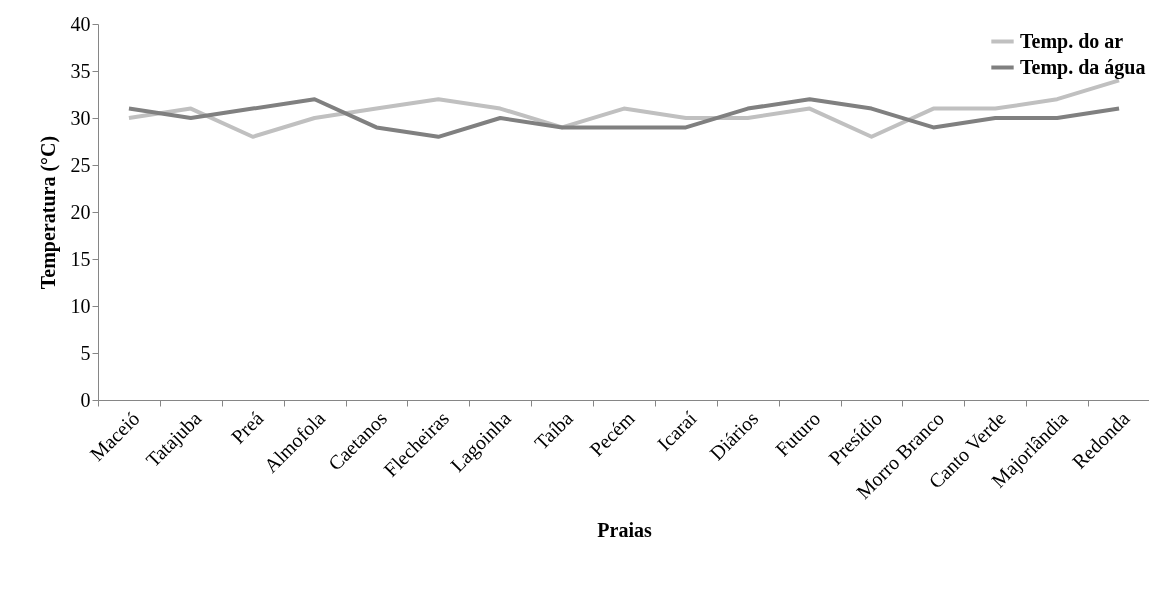  What do you see at coordinates (48, 212) in the screenshot?
I see `y-axis-title: Temperatura (°C)` at bounding box center [48, 212].